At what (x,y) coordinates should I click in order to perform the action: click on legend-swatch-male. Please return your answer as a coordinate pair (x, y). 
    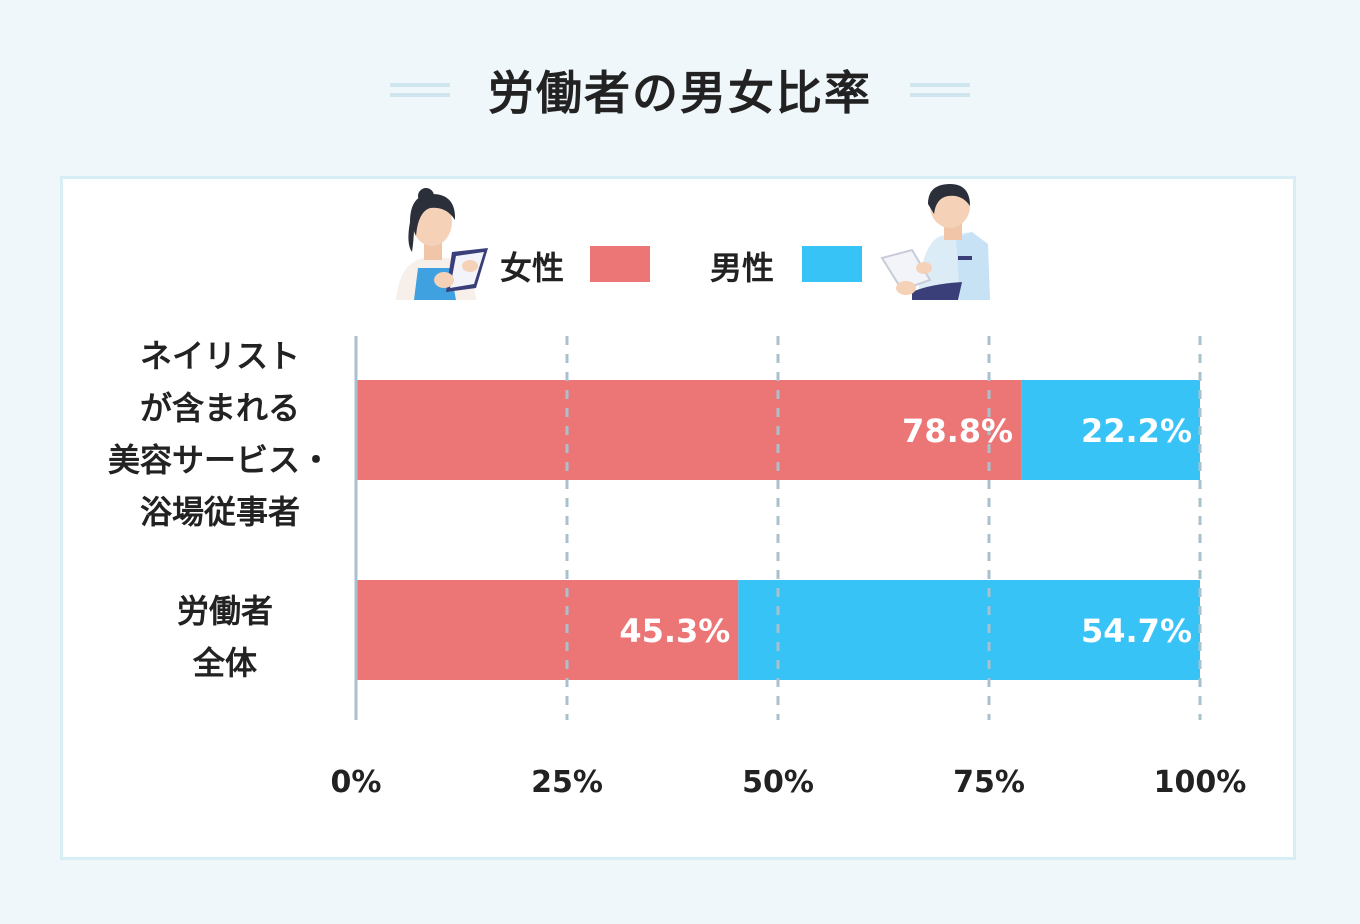
    Looking at the image, I should click on (832, 264).